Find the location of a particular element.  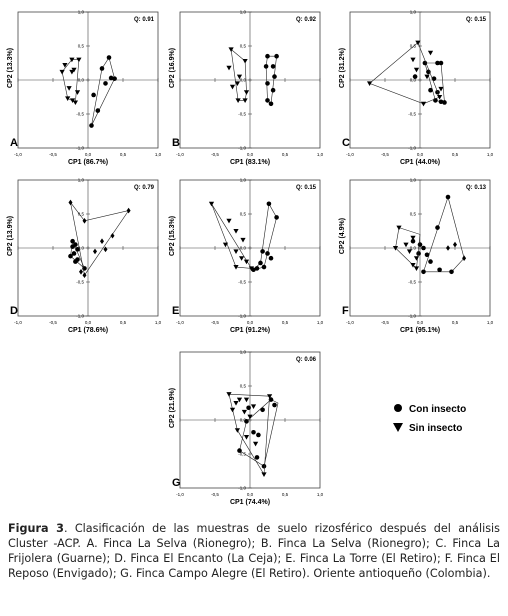

cluster-hull is located at coordinates (264, 236).